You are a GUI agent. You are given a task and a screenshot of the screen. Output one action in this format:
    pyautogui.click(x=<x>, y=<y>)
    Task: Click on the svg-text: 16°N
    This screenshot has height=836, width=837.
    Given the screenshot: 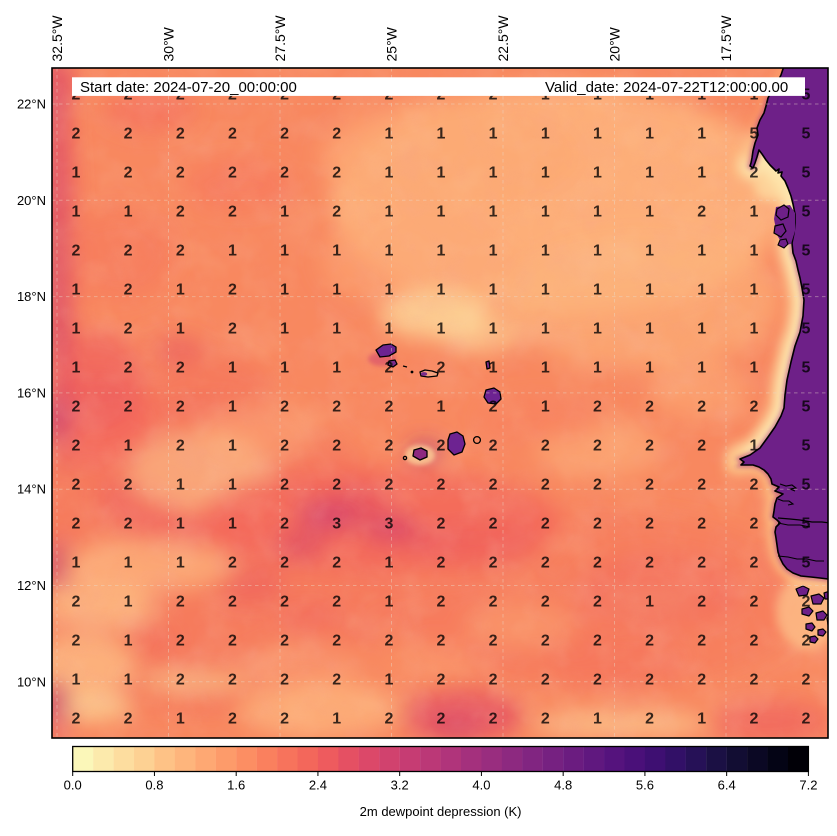 What is the action you would take?
    pyautogui.click(x=31, y=392)
    